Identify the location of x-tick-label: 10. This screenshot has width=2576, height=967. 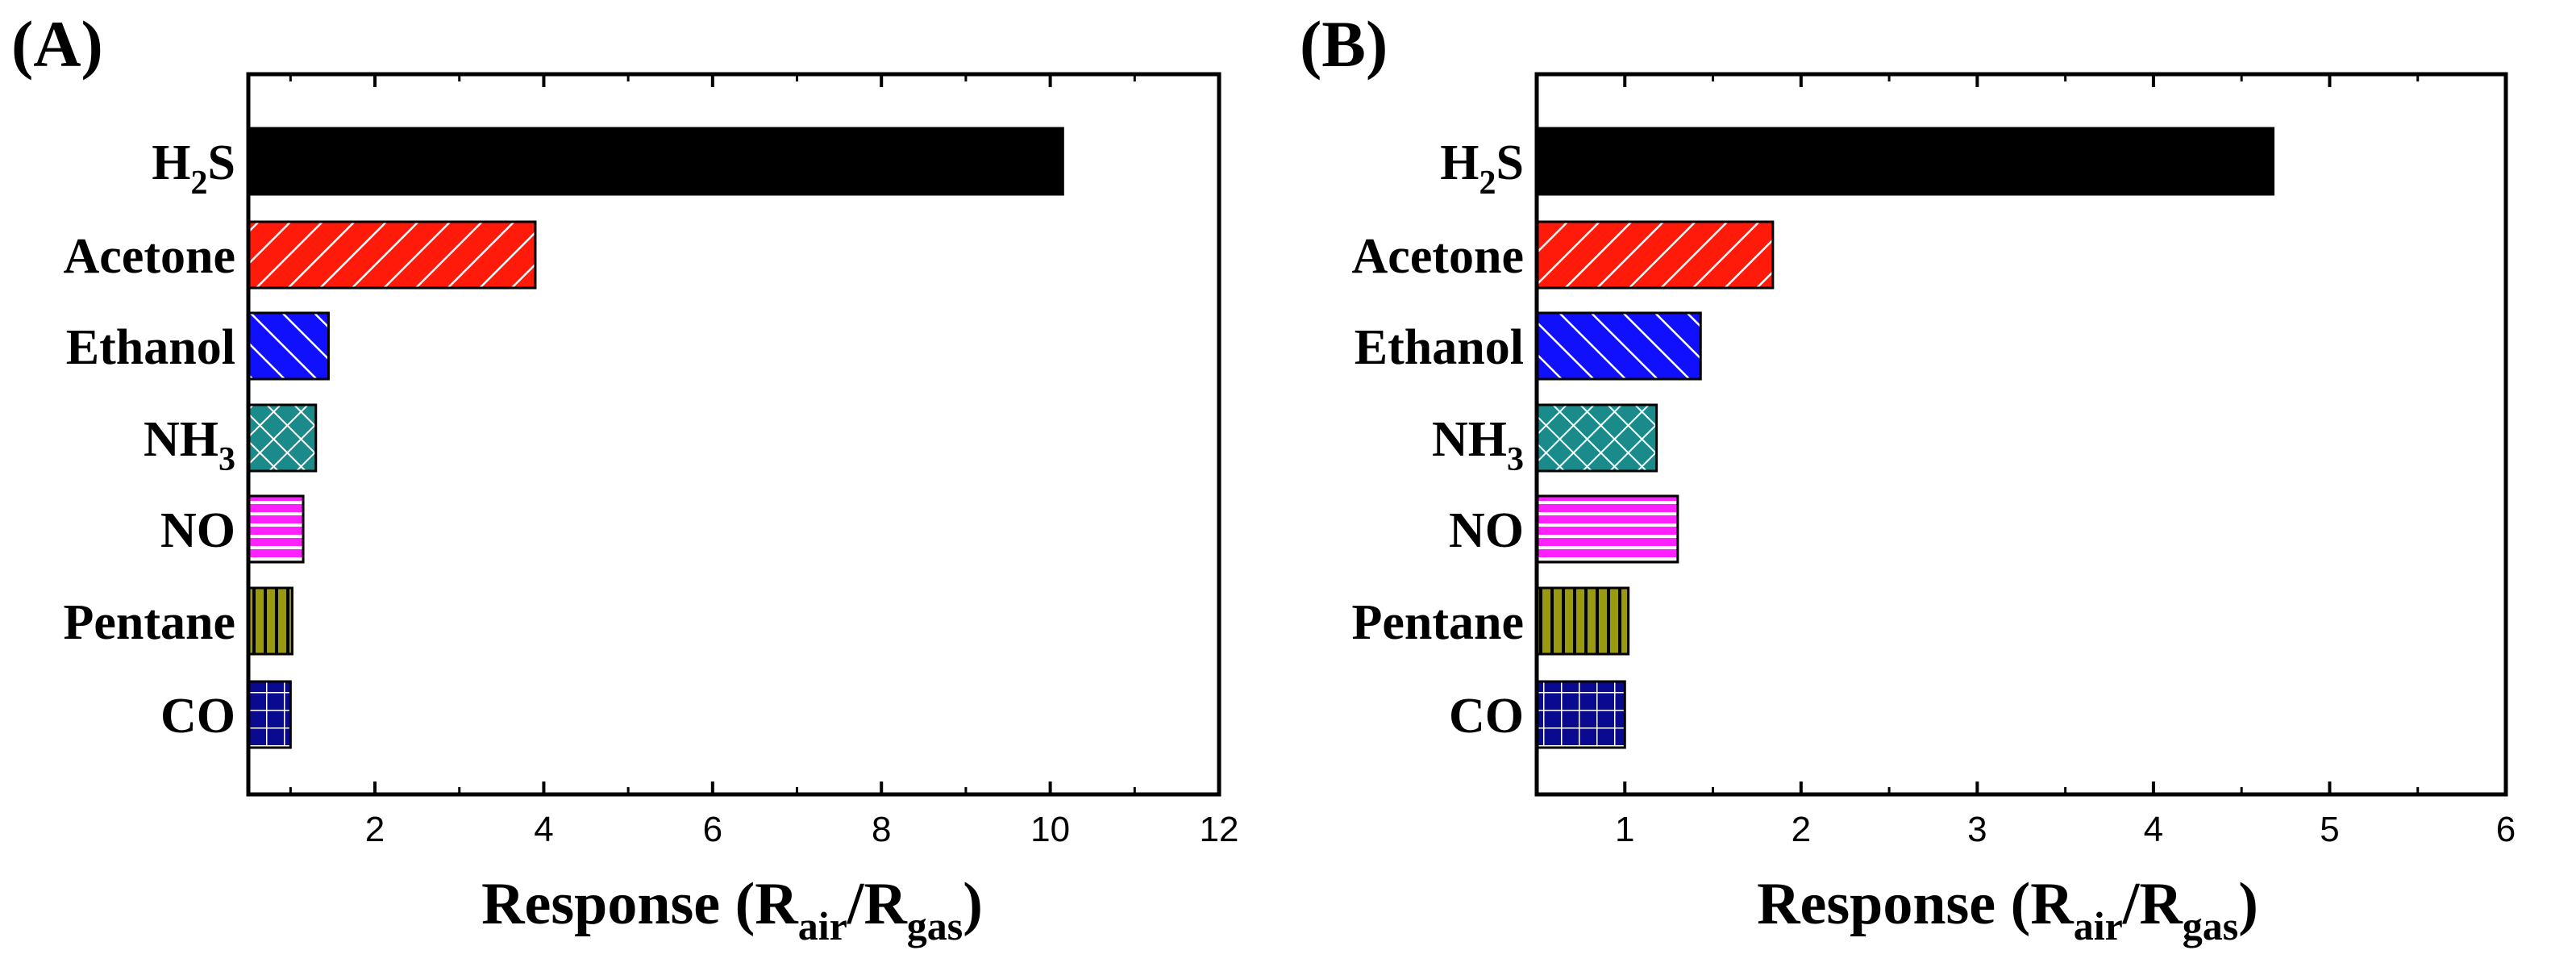
(1050, 830).